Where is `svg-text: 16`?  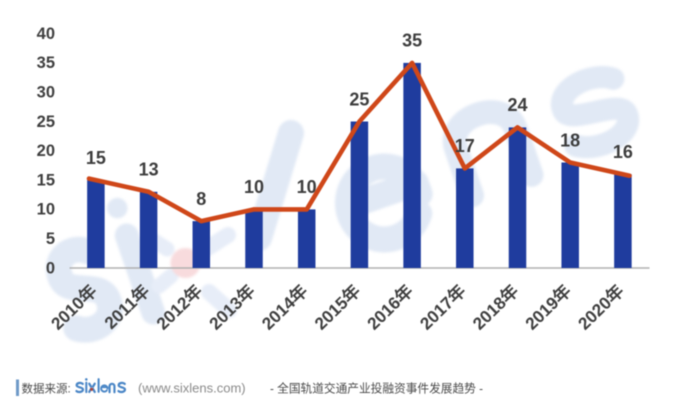 svg-text: 16 is located at coordinates (623, 152).